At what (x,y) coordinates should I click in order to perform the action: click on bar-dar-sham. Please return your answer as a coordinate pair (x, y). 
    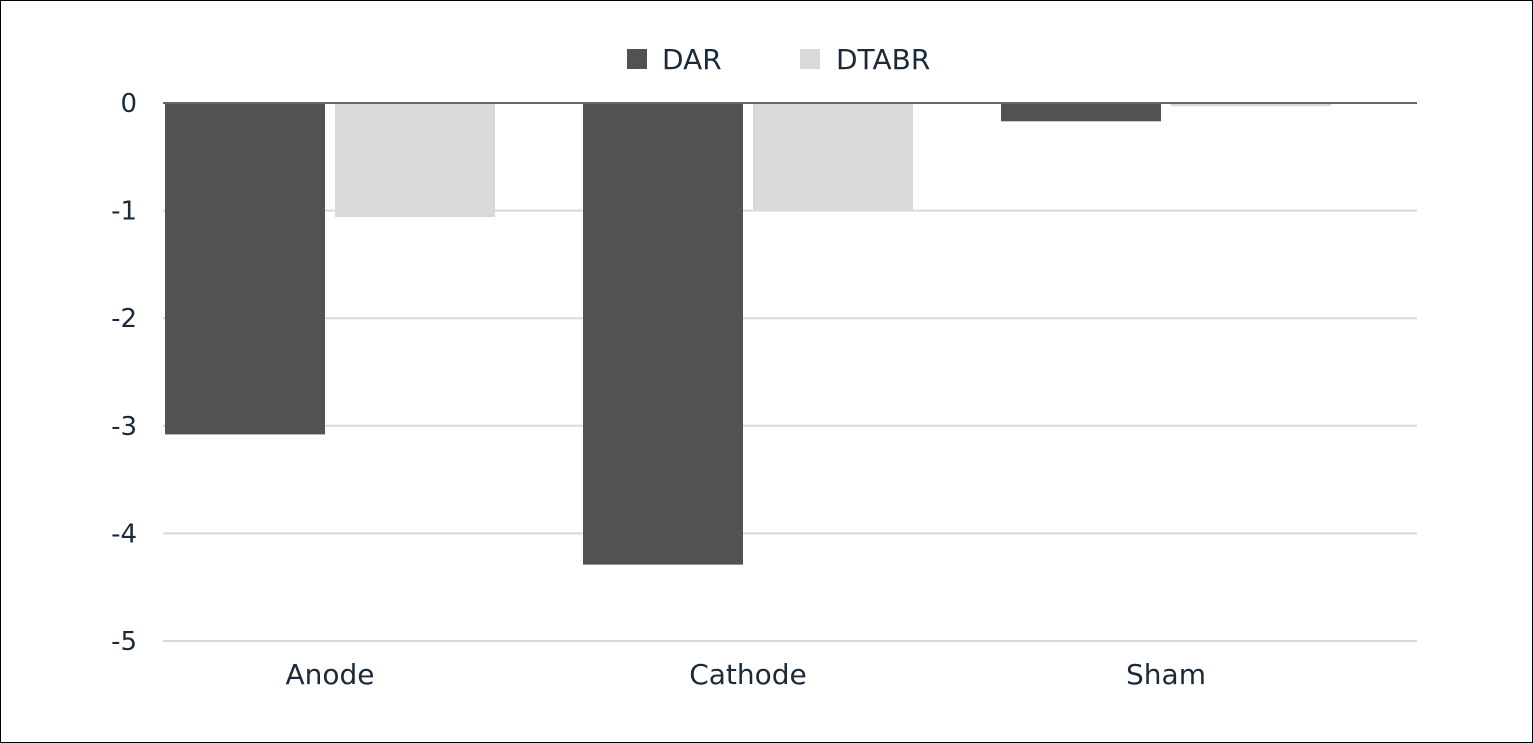
    Looking at the image, I should click on (1081, 112).